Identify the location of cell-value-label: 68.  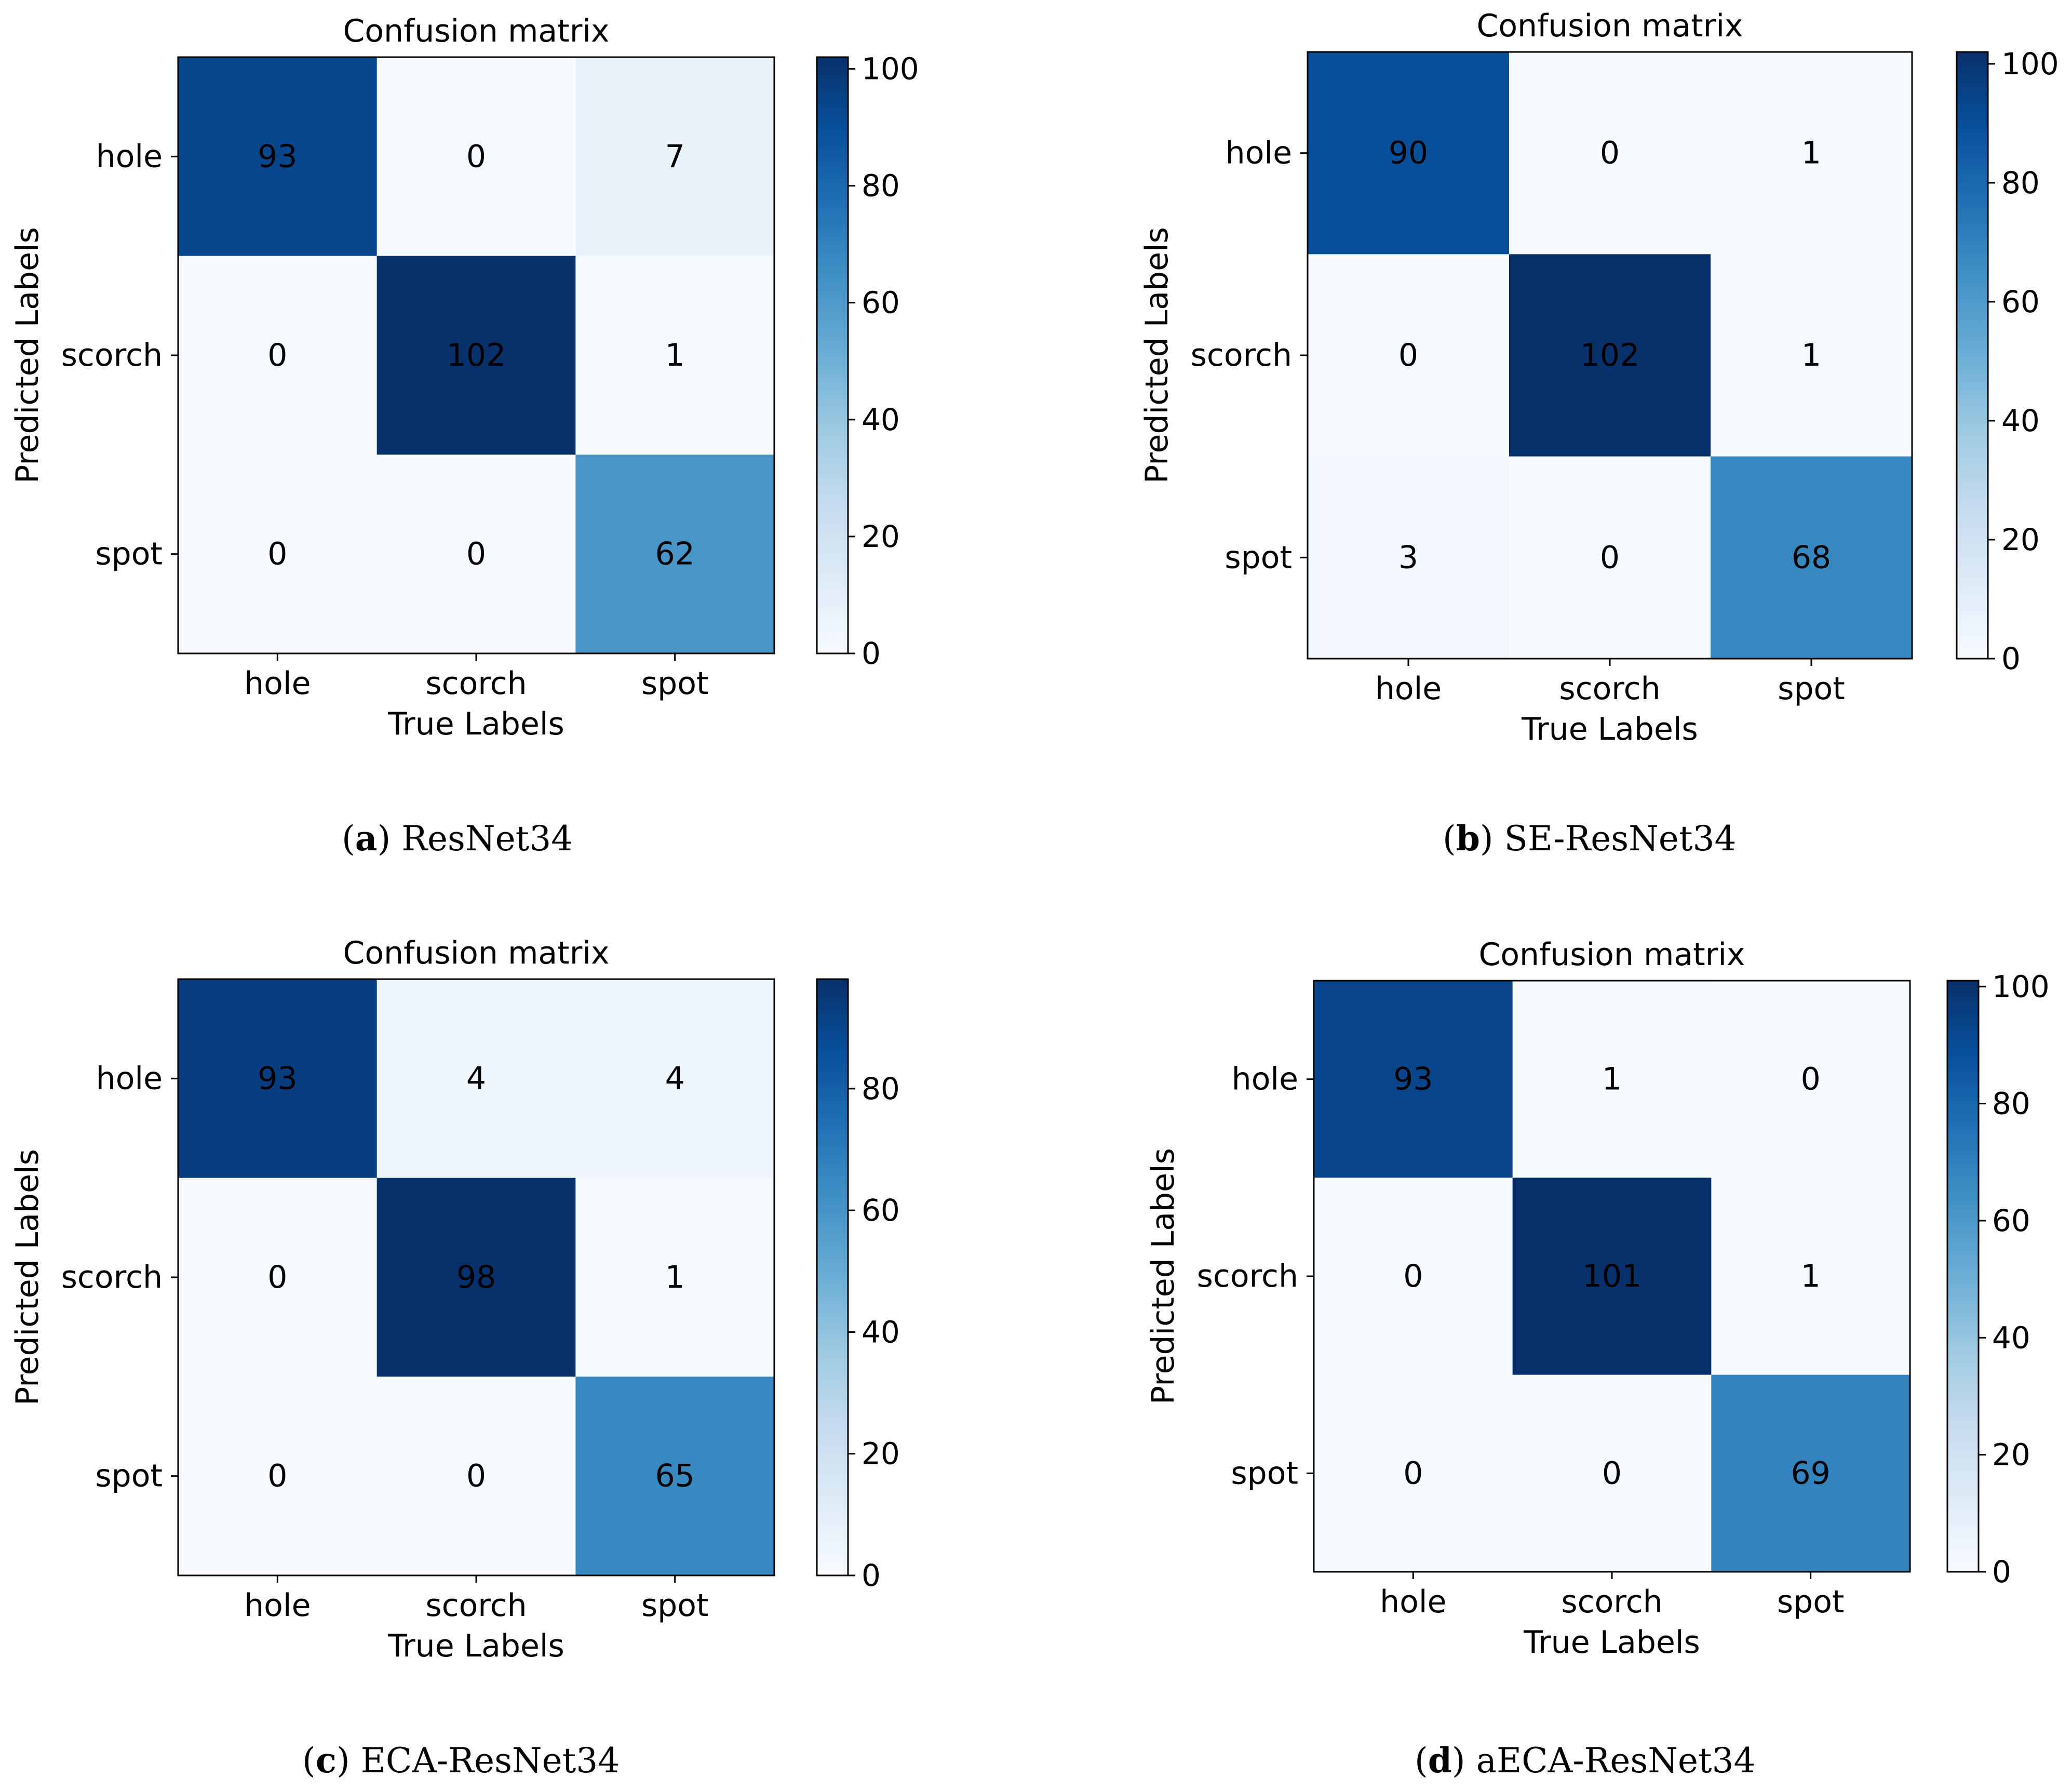
(1811, 557).